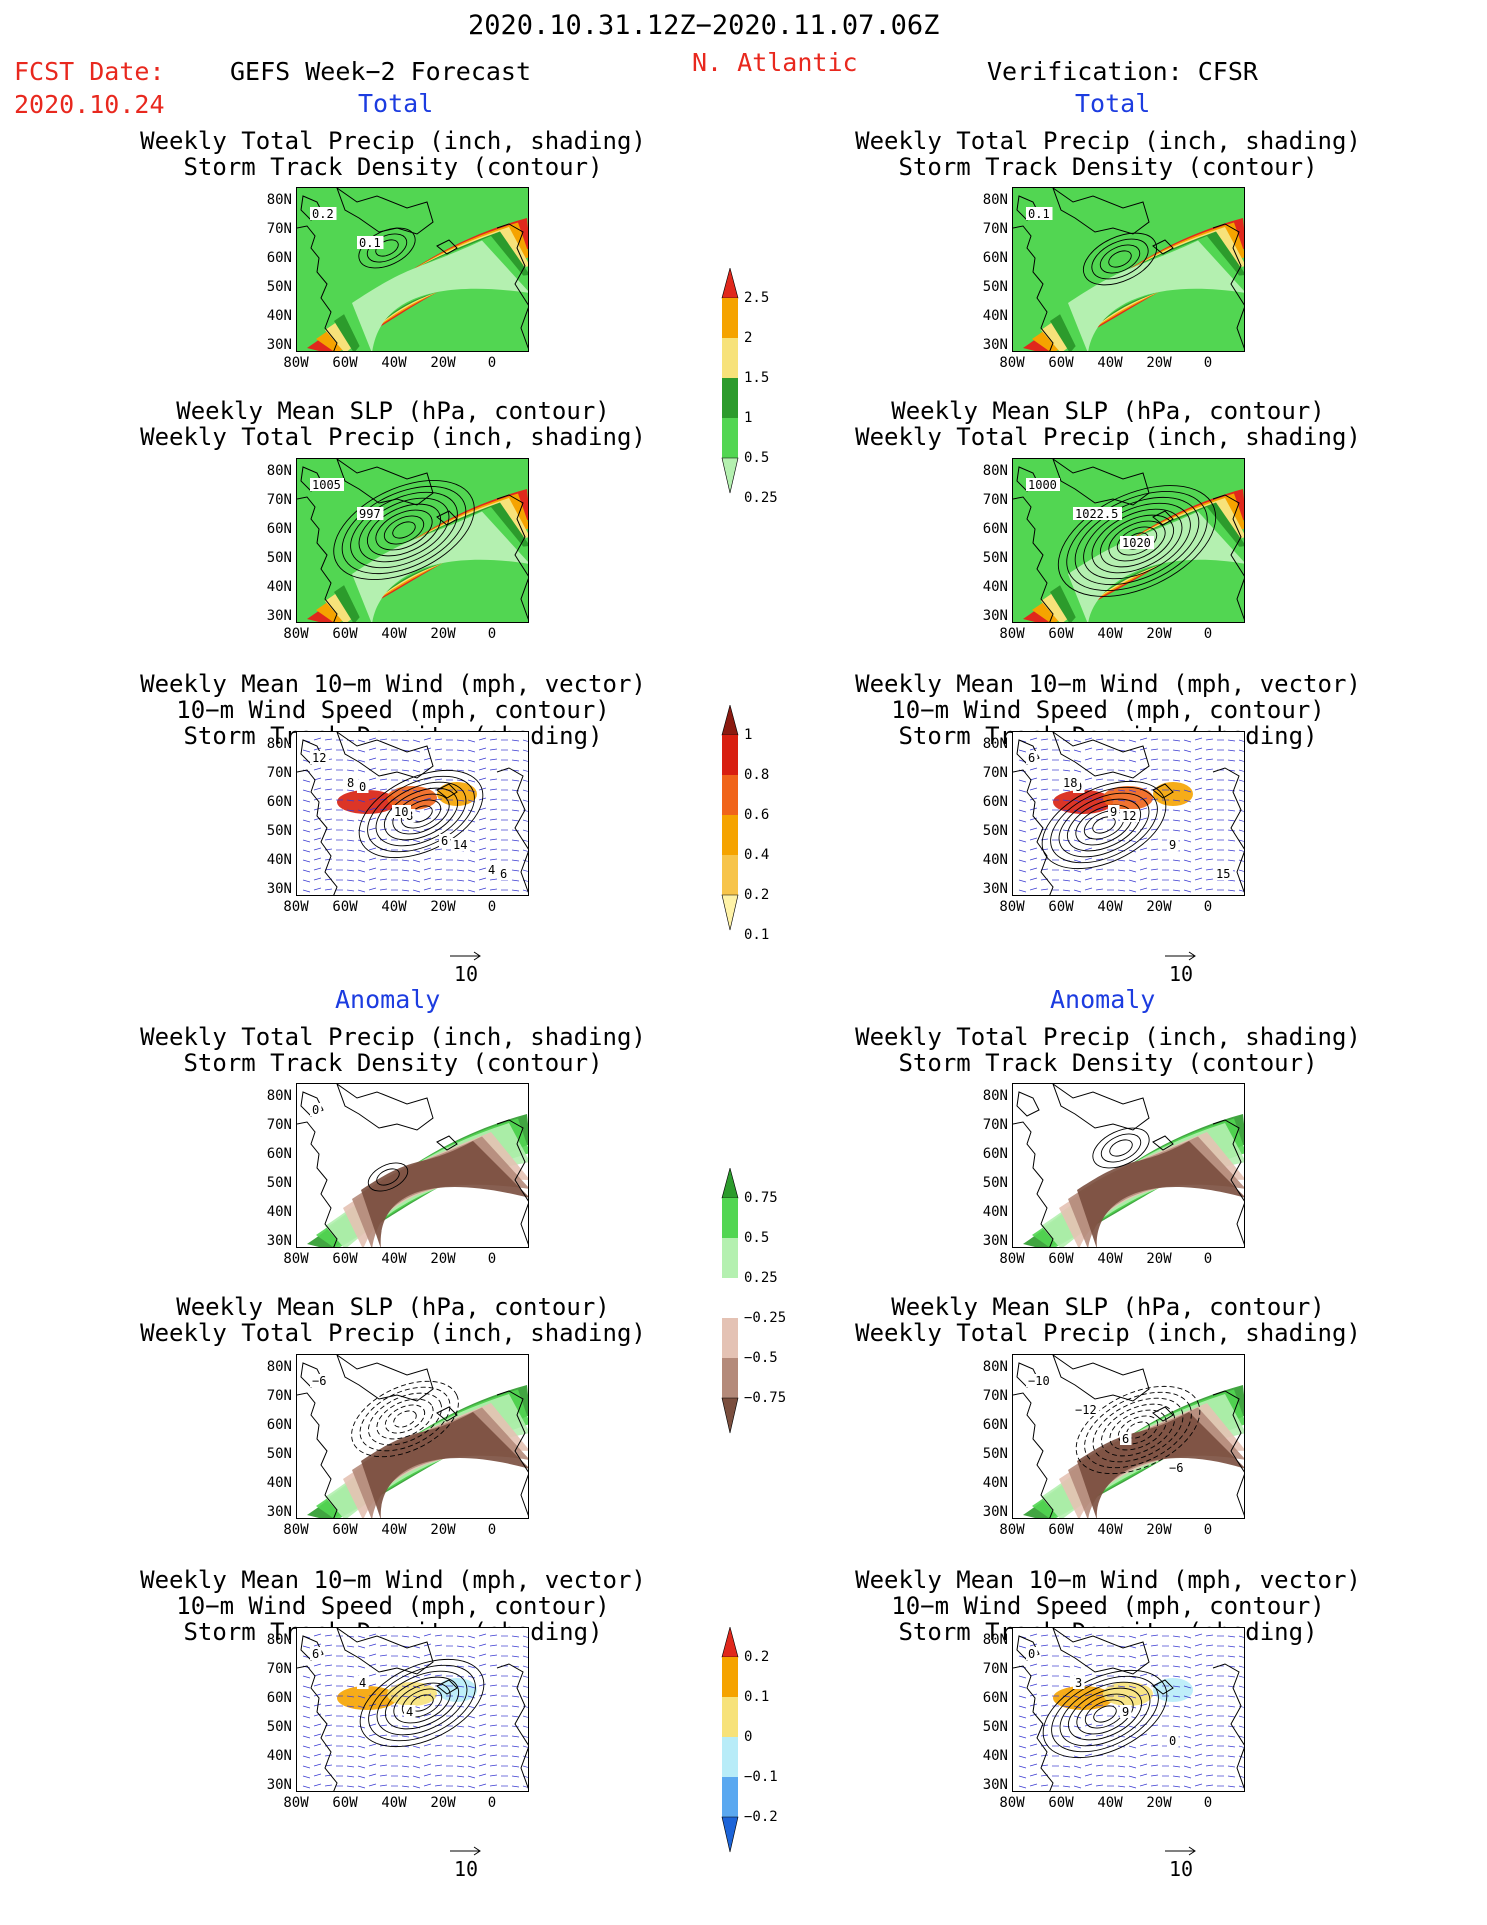  I want to click on colorbar-track-anom, so click(730, 1740).